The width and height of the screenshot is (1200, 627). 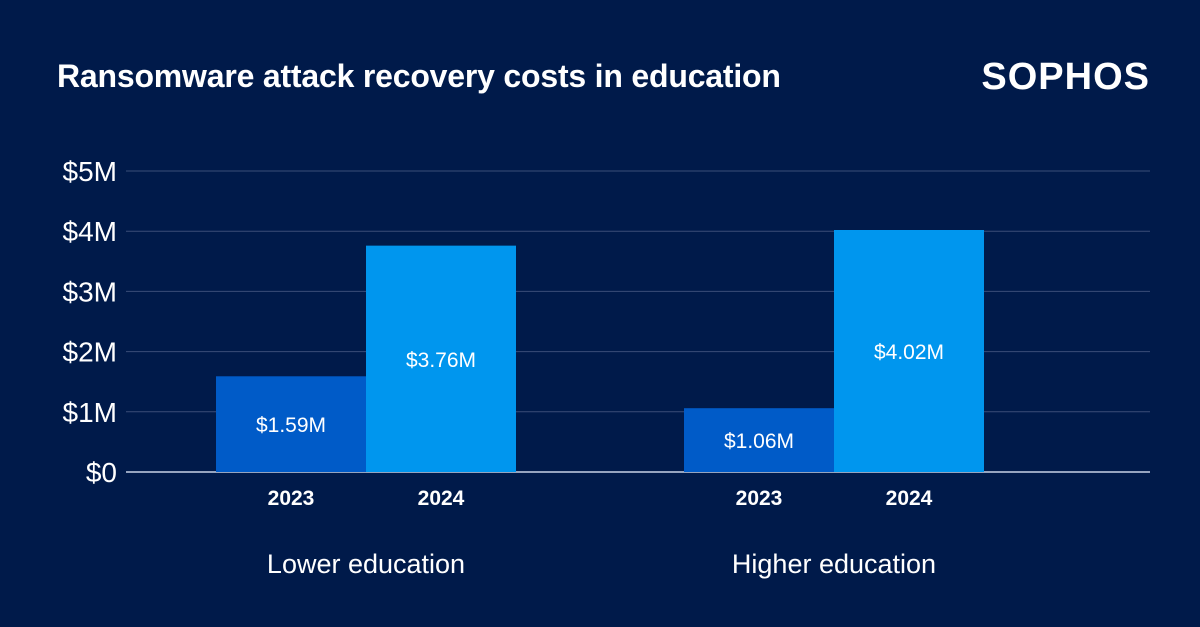 I want to click on y-tick-label: $0, so click(x=101, y=472).